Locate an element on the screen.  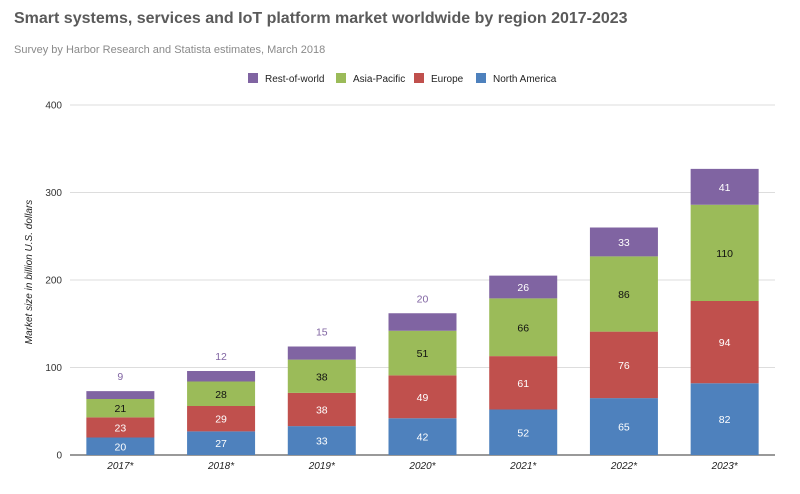
data-label: 42 is located at coordinates (423, 438).